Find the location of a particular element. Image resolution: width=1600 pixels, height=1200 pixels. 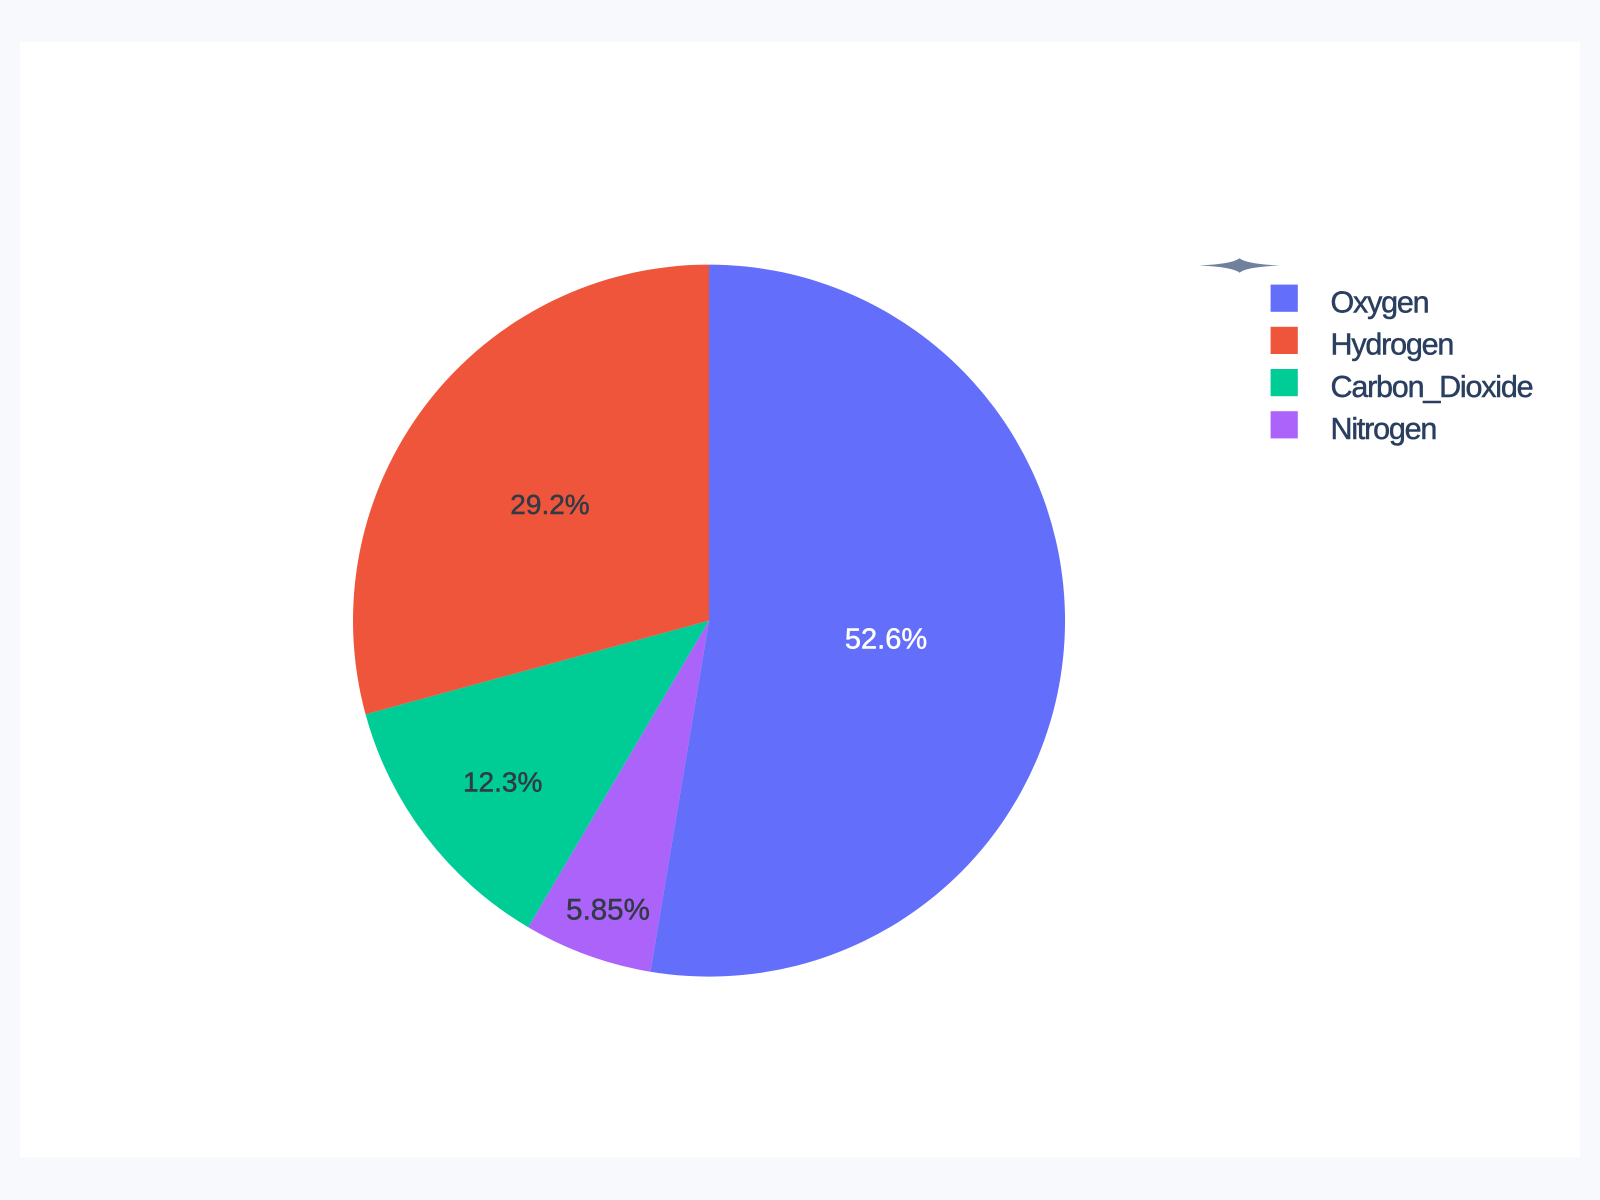

svg-text: 5.85% is located at coordinates (608, 909).